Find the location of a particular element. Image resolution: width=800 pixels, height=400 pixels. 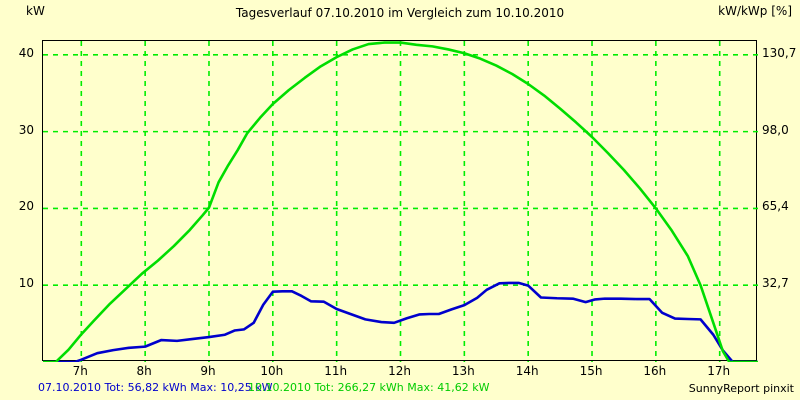

right-axis-tick-label: 98,0 is located at coordinates (775, 129).